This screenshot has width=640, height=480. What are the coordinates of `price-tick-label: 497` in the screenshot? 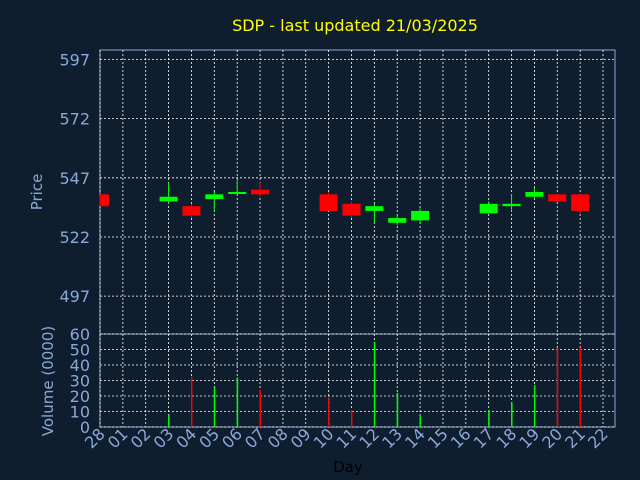 It's located at (74, 296).